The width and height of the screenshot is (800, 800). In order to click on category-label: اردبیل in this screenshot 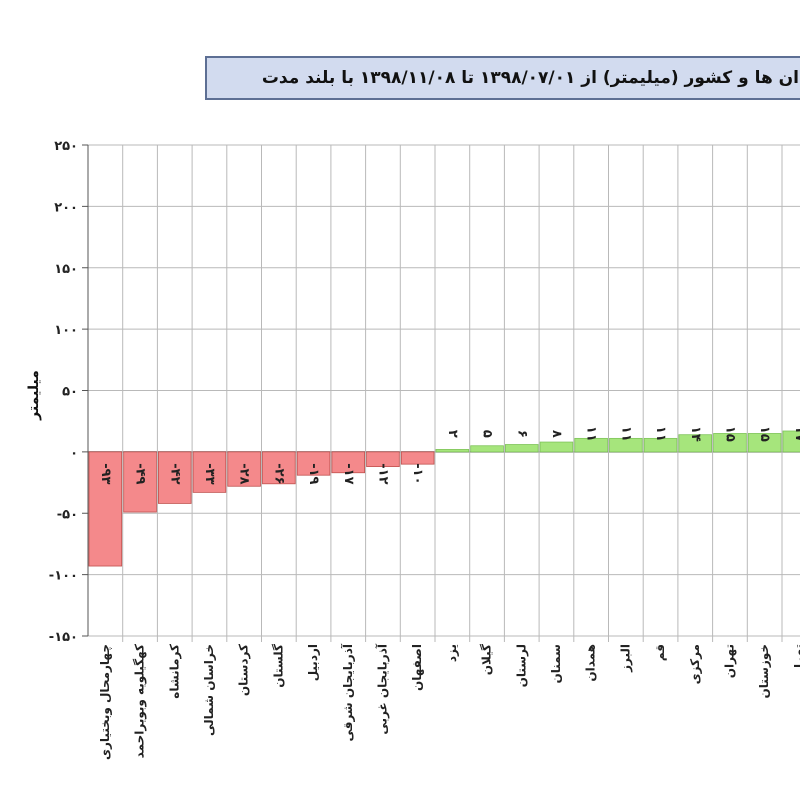, I will do `click(313, 662)`.